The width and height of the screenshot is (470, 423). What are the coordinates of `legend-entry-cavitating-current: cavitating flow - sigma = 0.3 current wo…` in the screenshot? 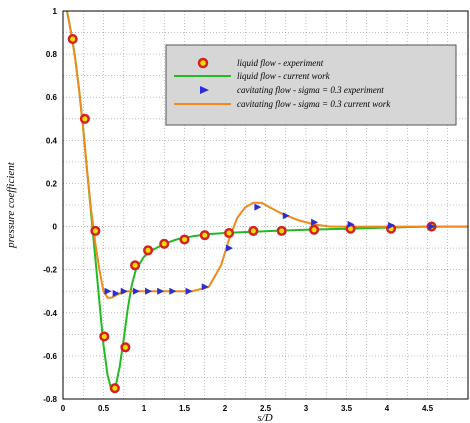 It's located at (282, 104).